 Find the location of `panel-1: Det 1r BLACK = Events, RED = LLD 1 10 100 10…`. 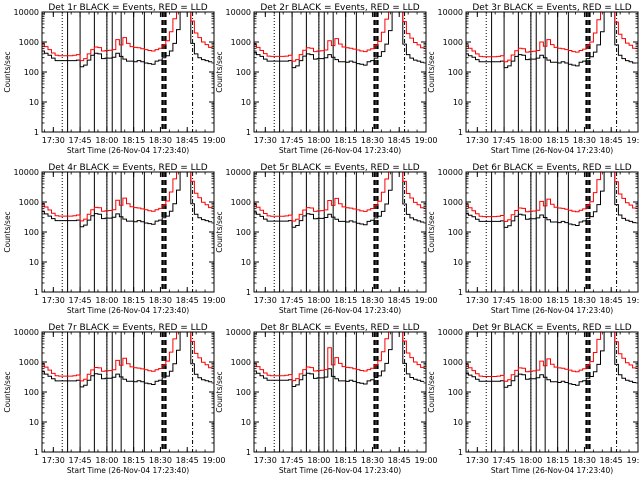

panel-1: Det 1r BLACK = Events, RED = LLD 1 10 100 10… is located at coordinates (114, 79).